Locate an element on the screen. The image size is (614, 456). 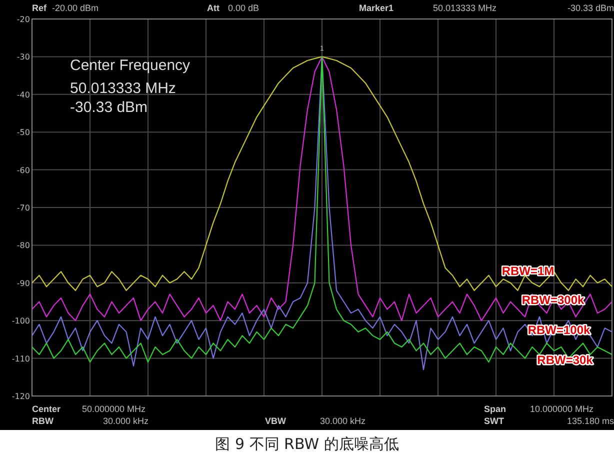
text: 50.000000 MHz is located at coordinates (114, 409).